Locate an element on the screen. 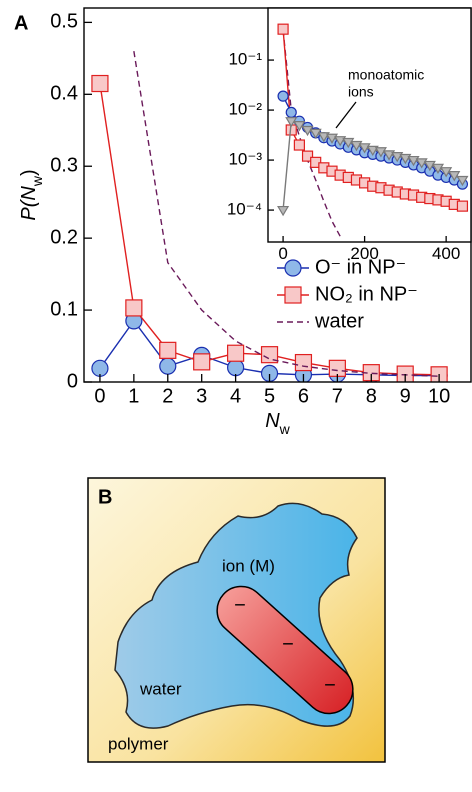 The image size is (472, 792). y-tick-label: 10⁻⁴ is located at coordinates (244, 209).